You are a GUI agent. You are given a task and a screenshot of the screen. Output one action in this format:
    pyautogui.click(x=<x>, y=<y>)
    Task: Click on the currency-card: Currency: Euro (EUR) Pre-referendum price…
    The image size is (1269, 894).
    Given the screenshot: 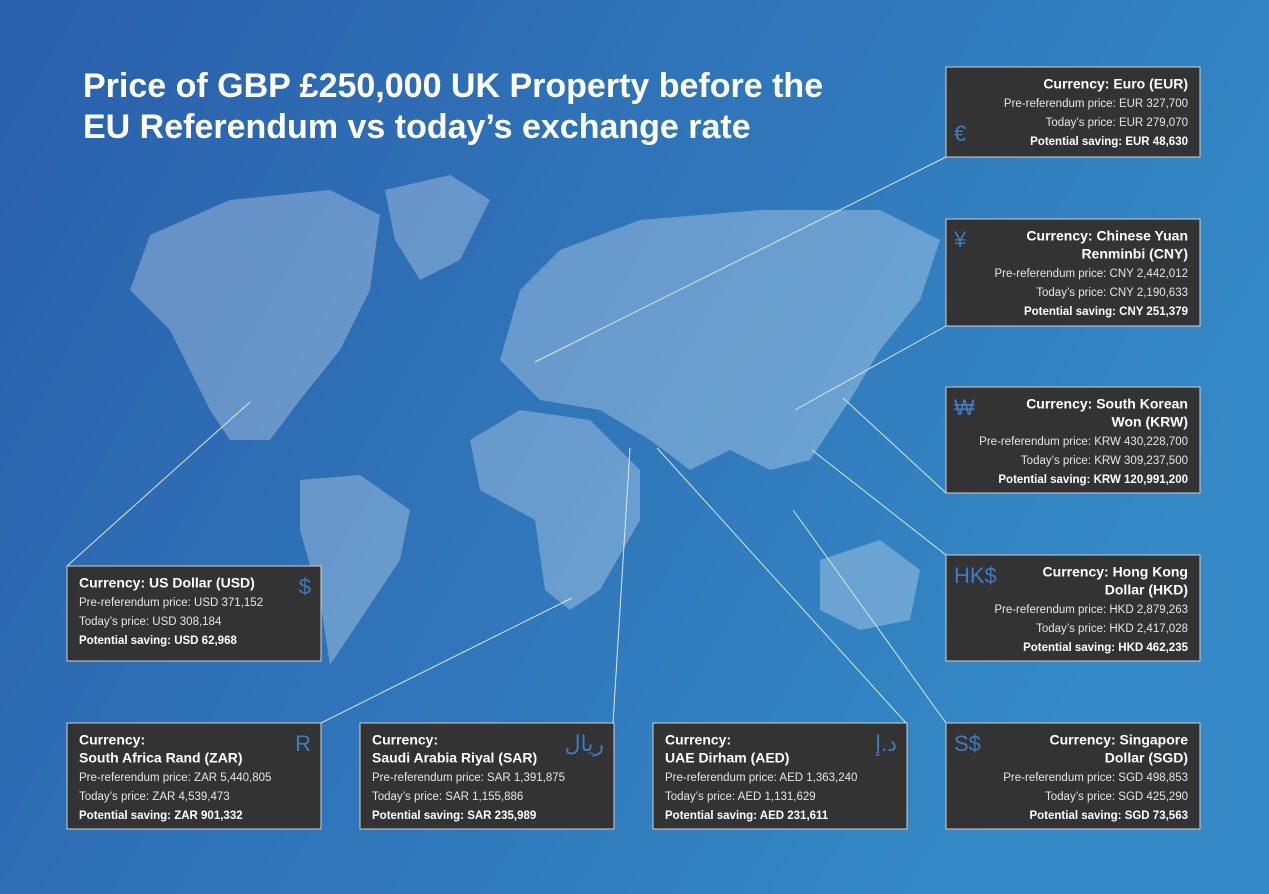 What is the action you would take?
    pyautogui.click(x=1073, y=112)
    